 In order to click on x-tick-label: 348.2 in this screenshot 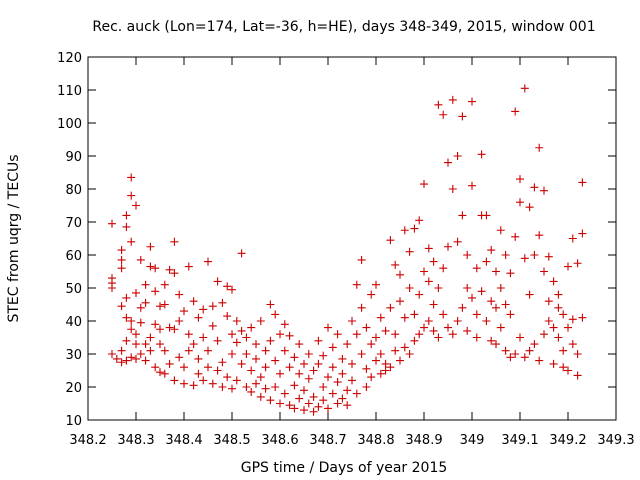, I will do `click(87, 440)`.